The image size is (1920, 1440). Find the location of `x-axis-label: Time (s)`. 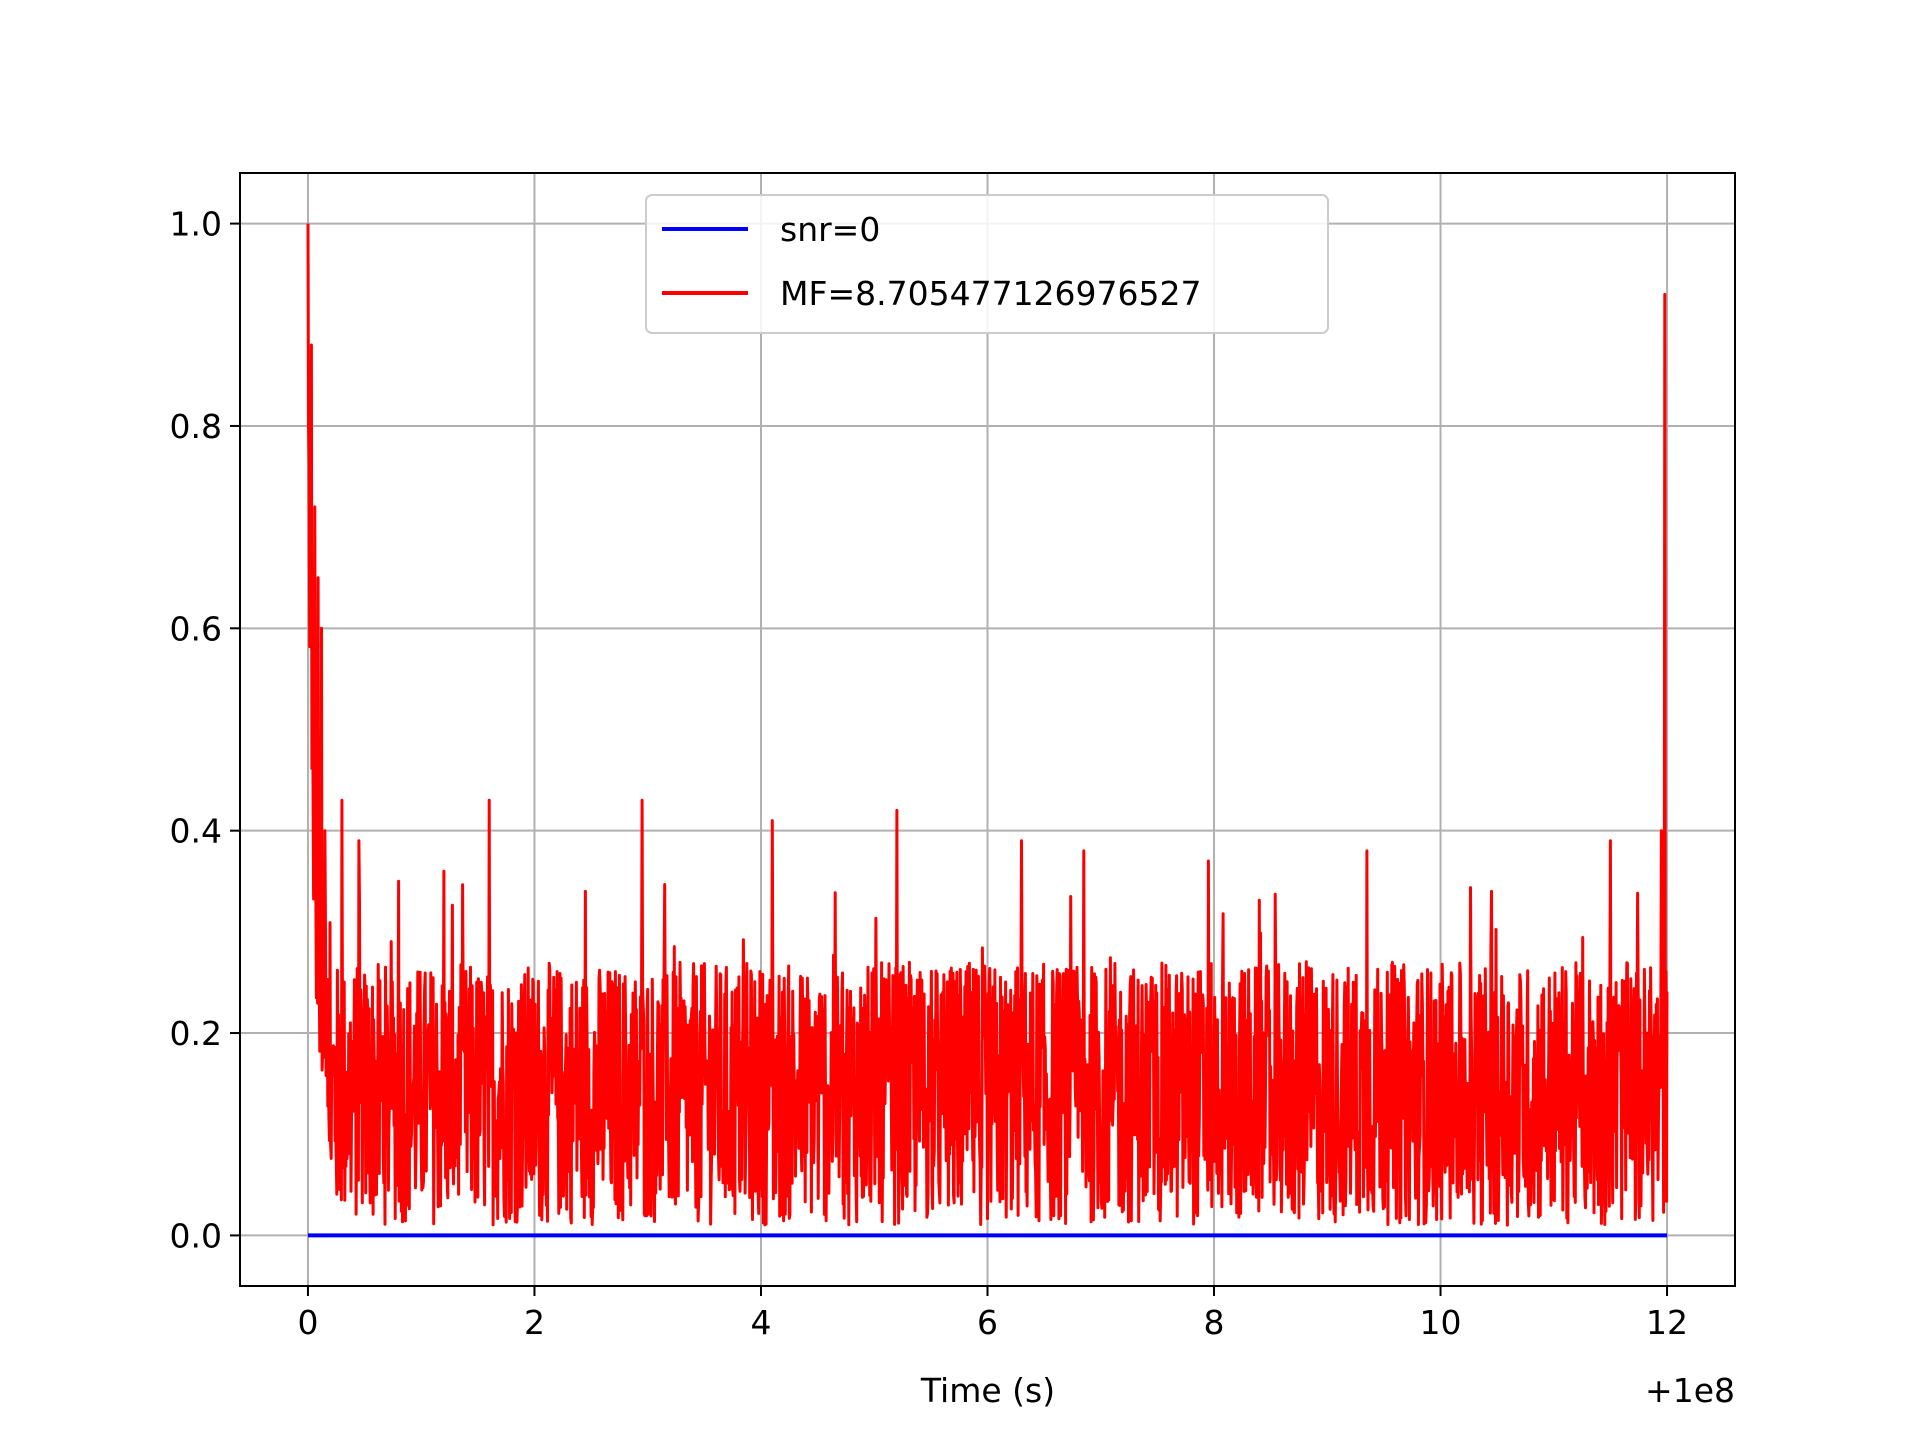

x-axis-label: Time (s) is located at coordinates (987, 1390).